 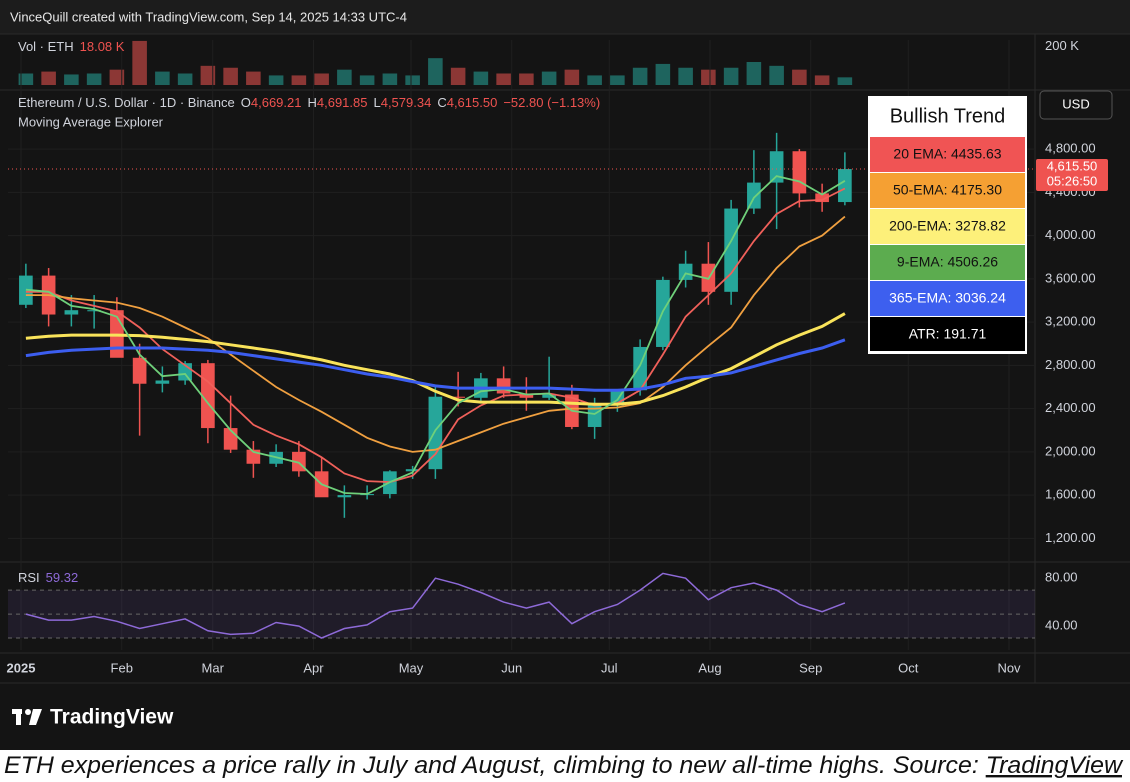 What do you see at coordinates (441, 102) in the screenshot?
I see `c-key: C` at bounding box center [441, 102].